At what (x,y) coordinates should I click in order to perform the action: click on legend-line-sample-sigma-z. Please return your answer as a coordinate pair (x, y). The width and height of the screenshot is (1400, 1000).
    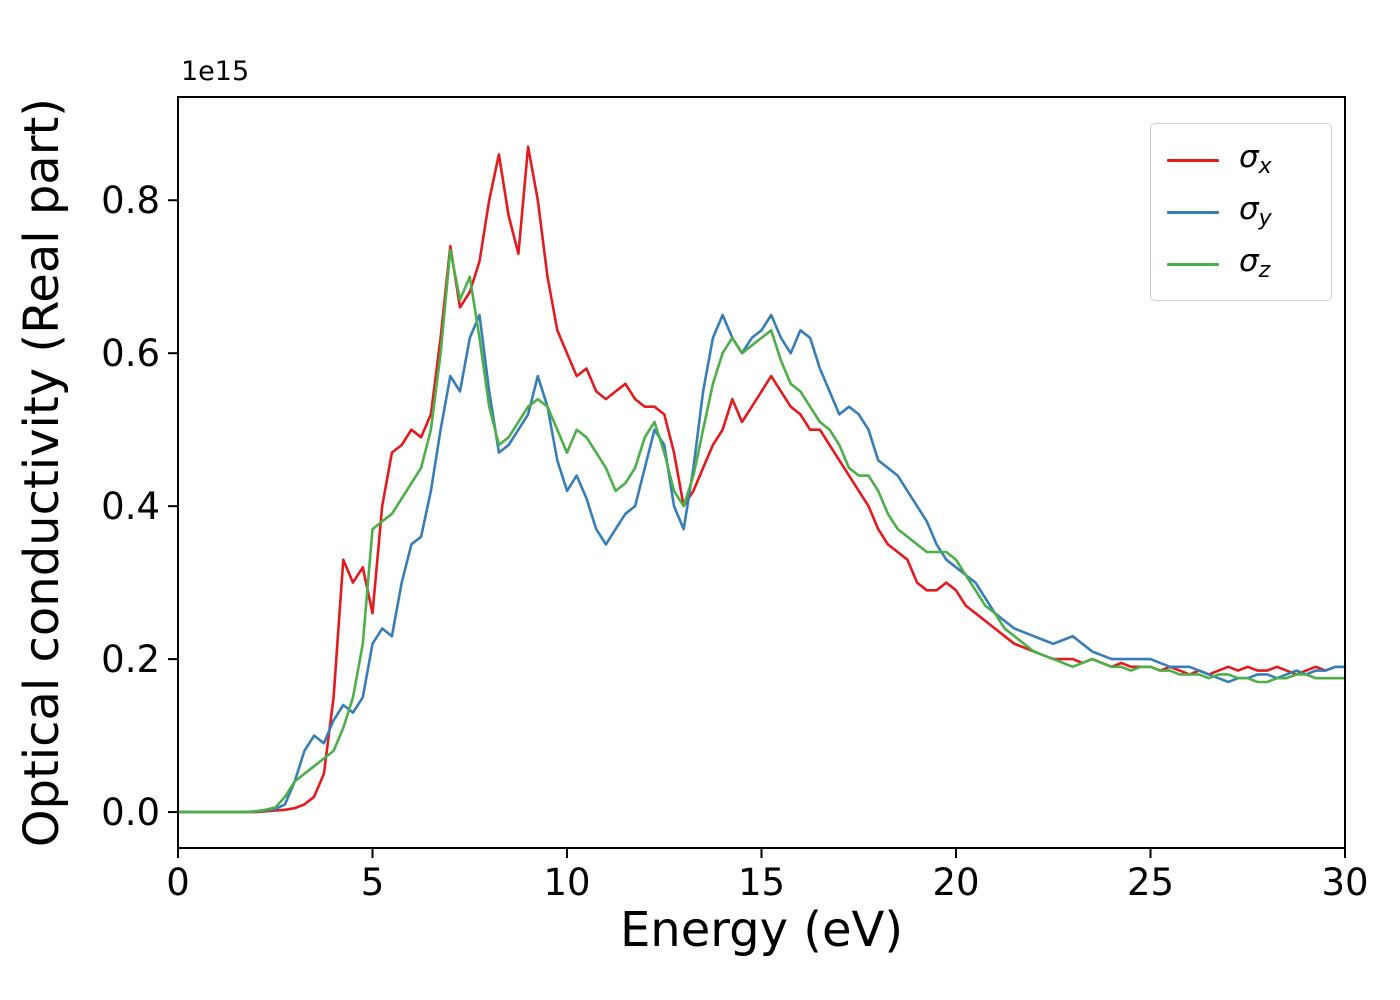
    Looking at the image, I should click on (1193, 264).